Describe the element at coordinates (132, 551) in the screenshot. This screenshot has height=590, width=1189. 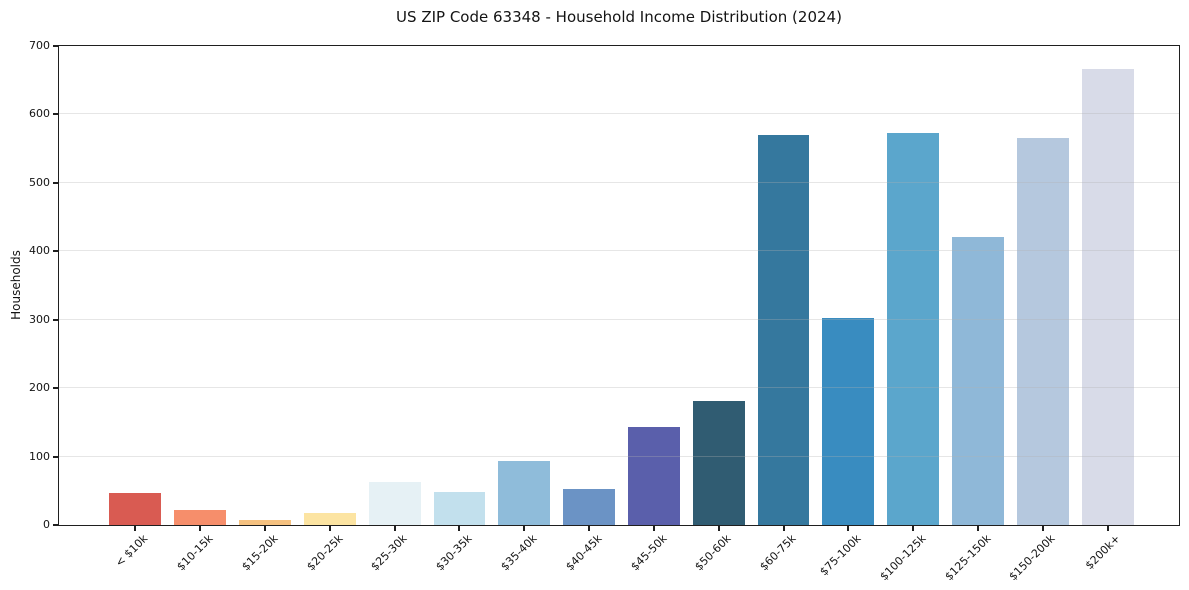
I see `x-tick-label-0: < $10k` at that location.